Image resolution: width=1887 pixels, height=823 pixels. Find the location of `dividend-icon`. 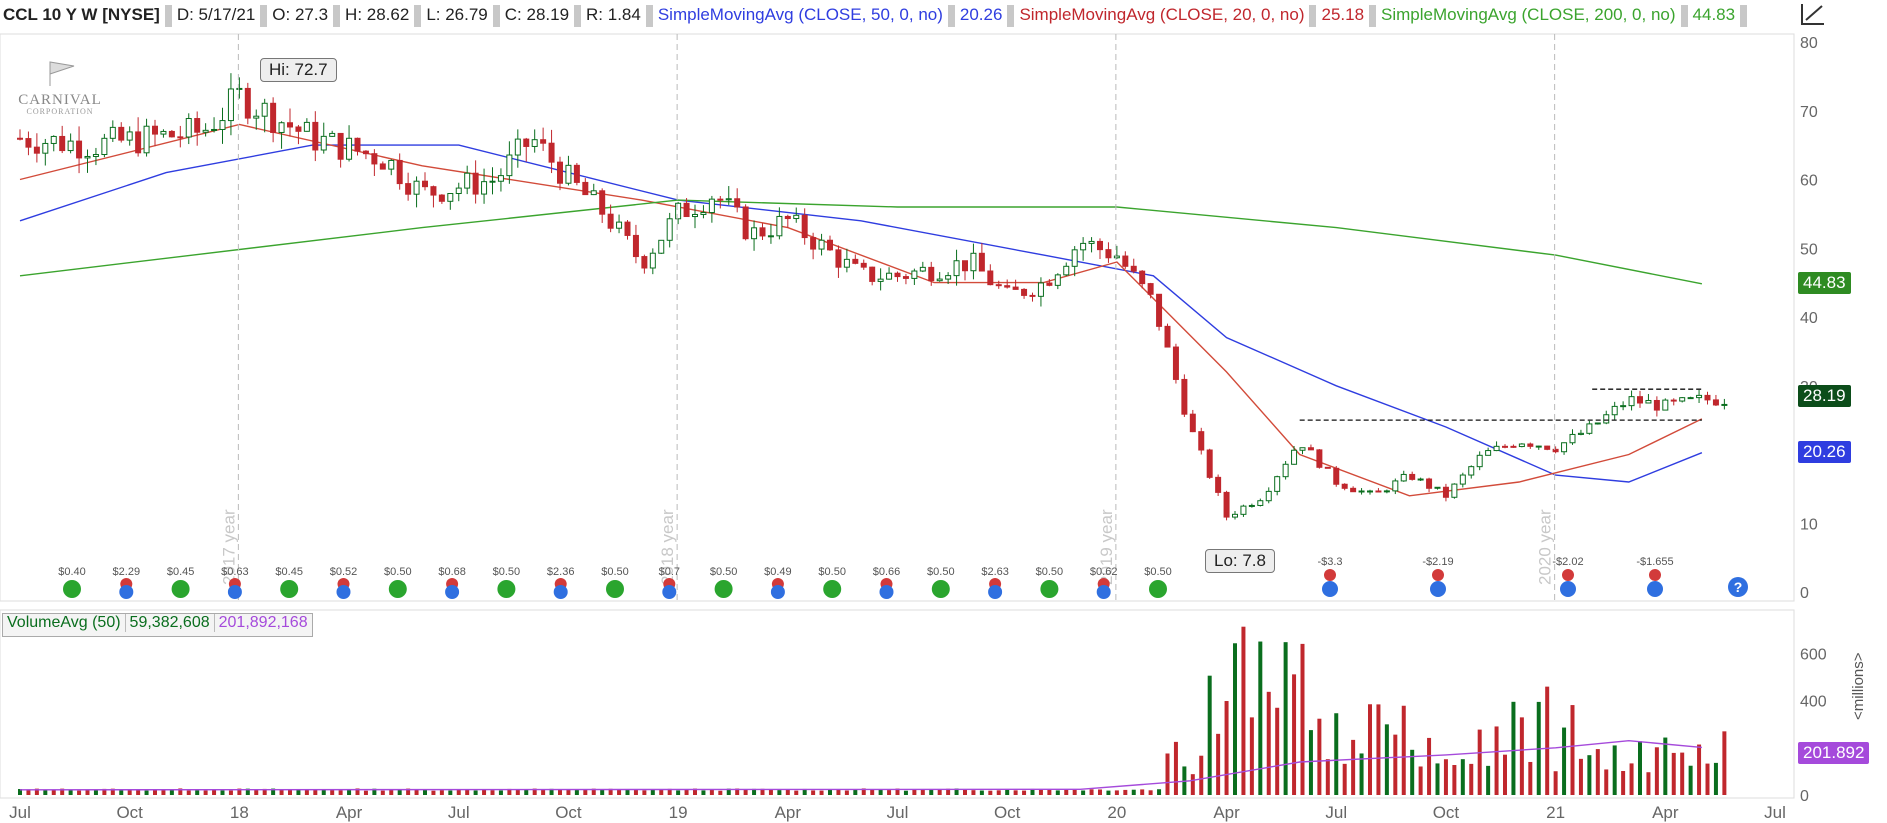

dividend-icon is located at coordinates (832, 589).